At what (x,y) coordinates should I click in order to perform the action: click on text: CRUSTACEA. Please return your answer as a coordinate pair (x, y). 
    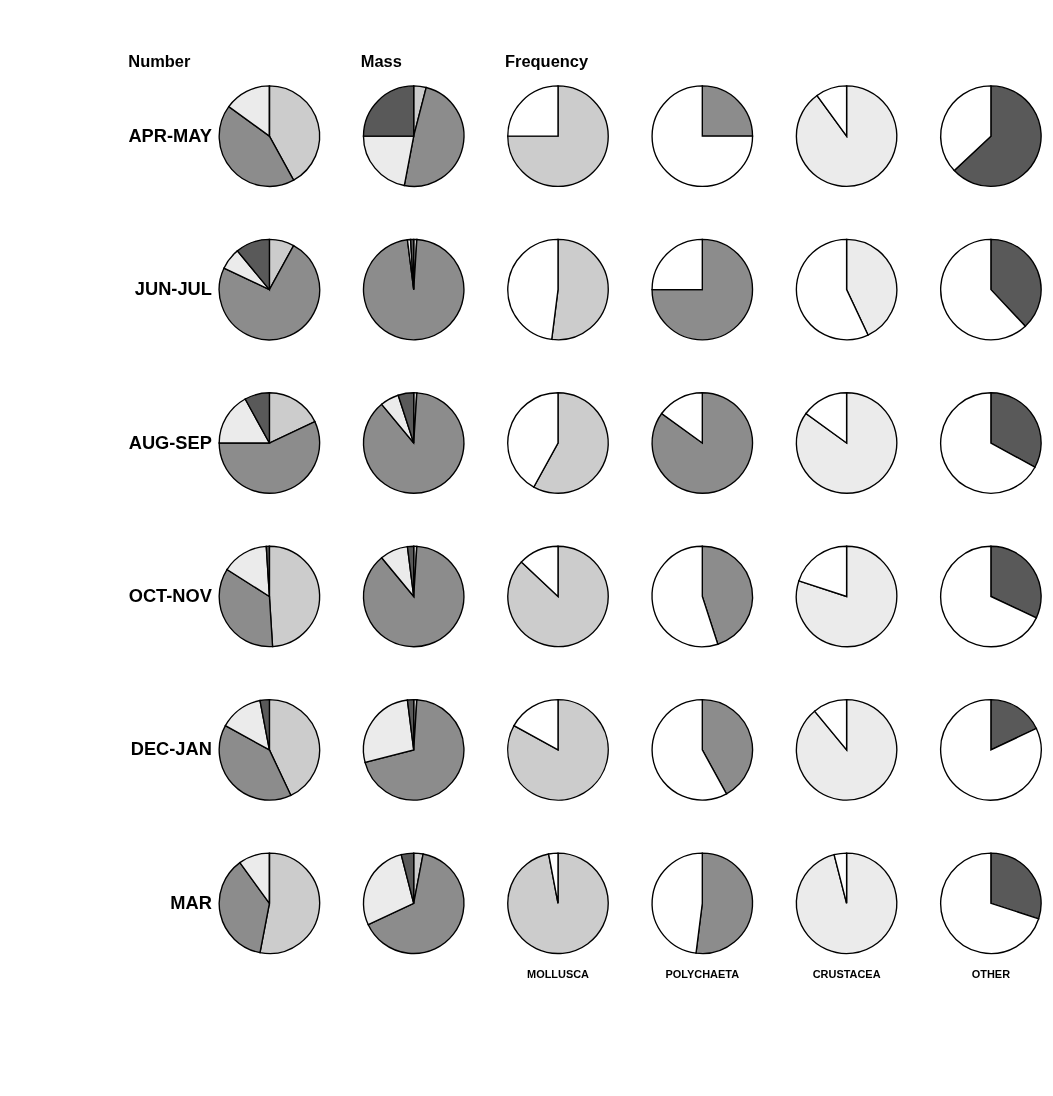
    Looking at the image, I should click on (846, 974).